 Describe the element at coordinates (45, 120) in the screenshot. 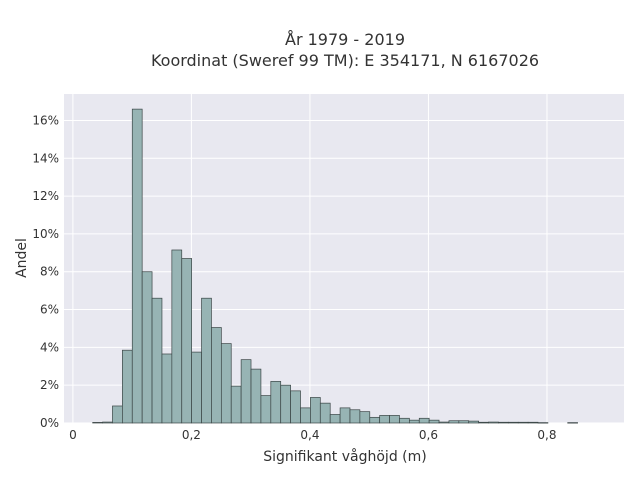

I see `y-tick-label: 16%` at that location.